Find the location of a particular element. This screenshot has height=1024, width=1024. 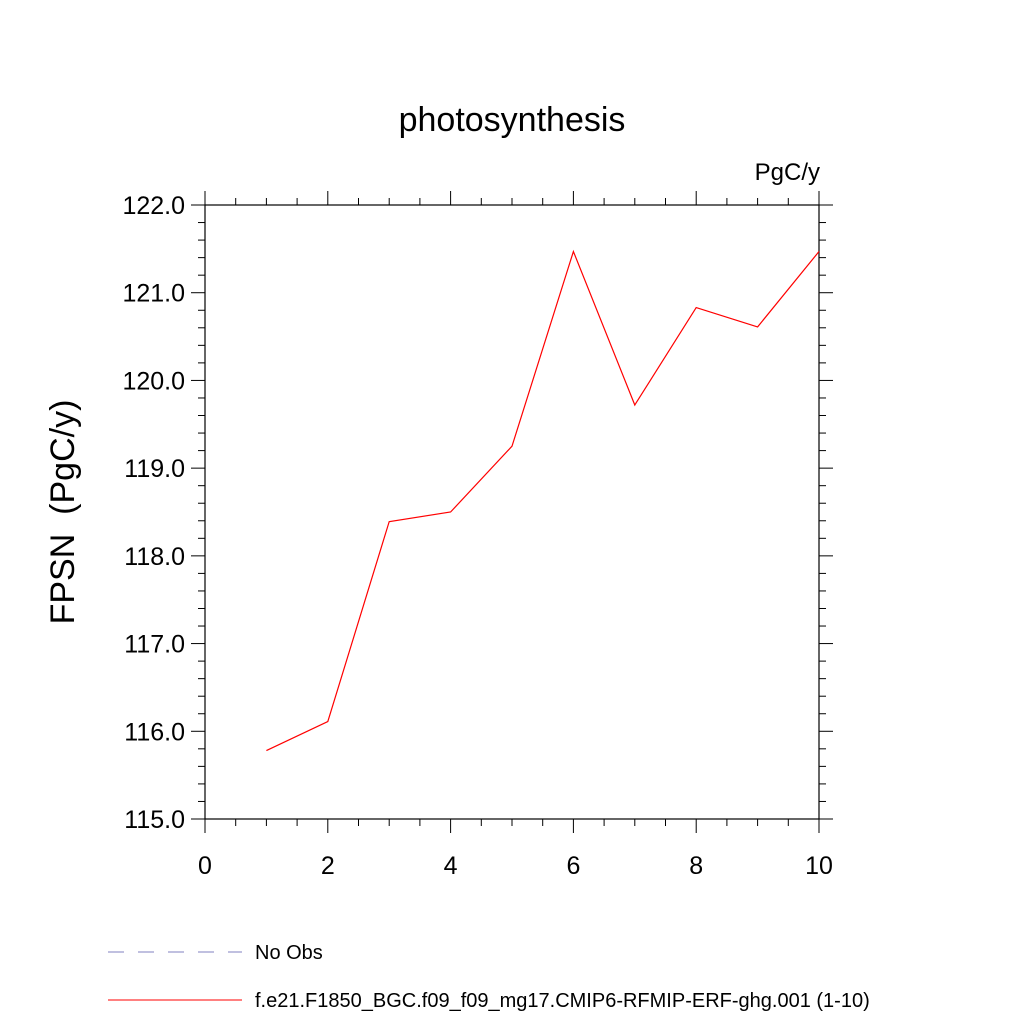

x-tick-label: 4 is located at coordinates (451, 866).